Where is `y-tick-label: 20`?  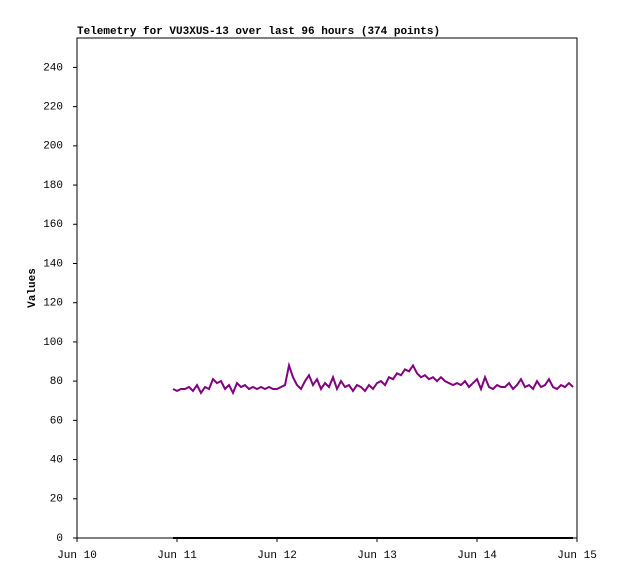 y-tick-label: 20 is located at coordinates (56, 500).